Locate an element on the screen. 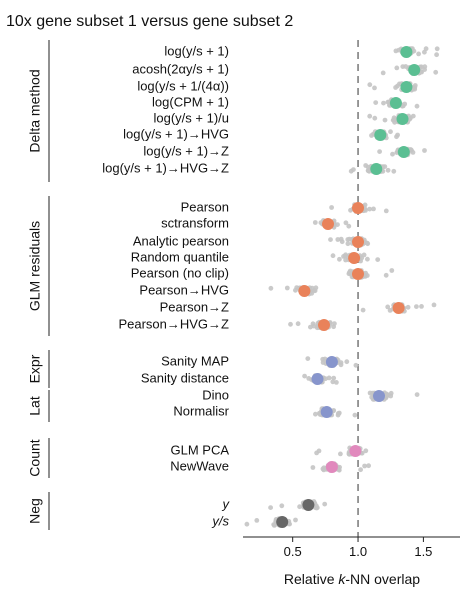  row-label: log(y/s + 1)→HVG is located at coordinates (176, 133).